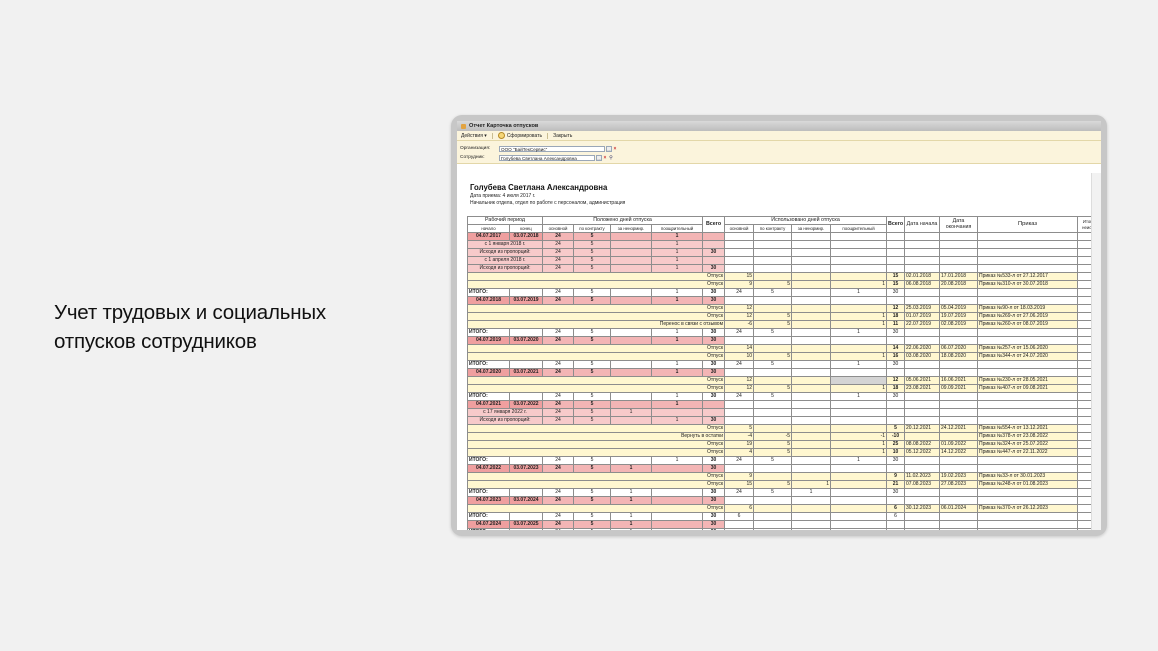 This screenshot has width=1158, height=651. I want to click on table-cell: 23.08.2021, so click(922, 388).